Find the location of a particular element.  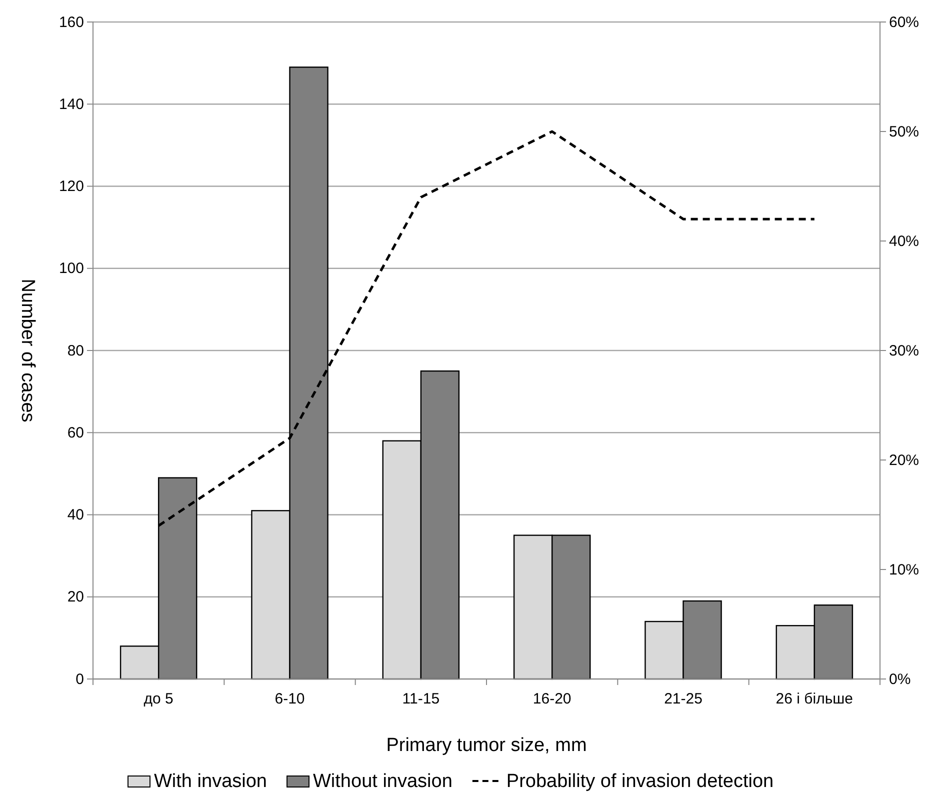

y-tick-label: 20 is located at coordinates (75, 597).